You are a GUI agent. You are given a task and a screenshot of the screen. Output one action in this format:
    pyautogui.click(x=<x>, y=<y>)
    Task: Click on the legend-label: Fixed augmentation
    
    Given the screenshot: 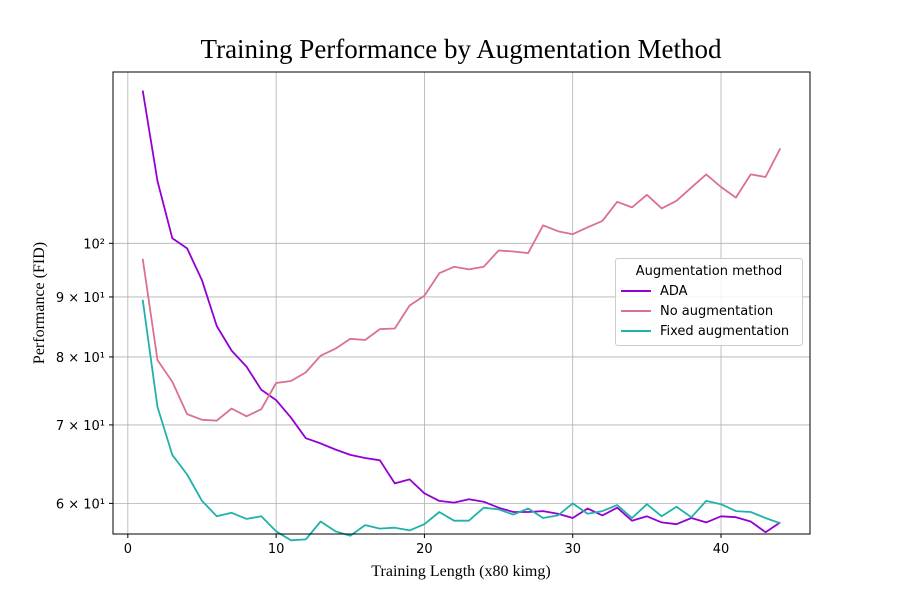 What is the action you would take?
    pyautogui.click(x=725, y=331)
    